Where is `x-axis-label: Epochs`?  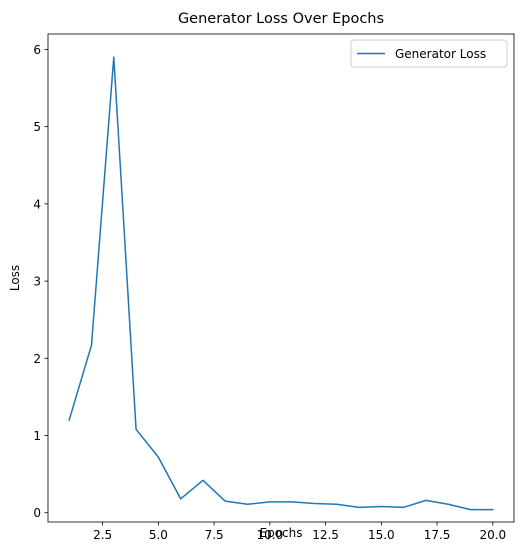
x-axis-label: Epochs is located at coordinates (281, 533).